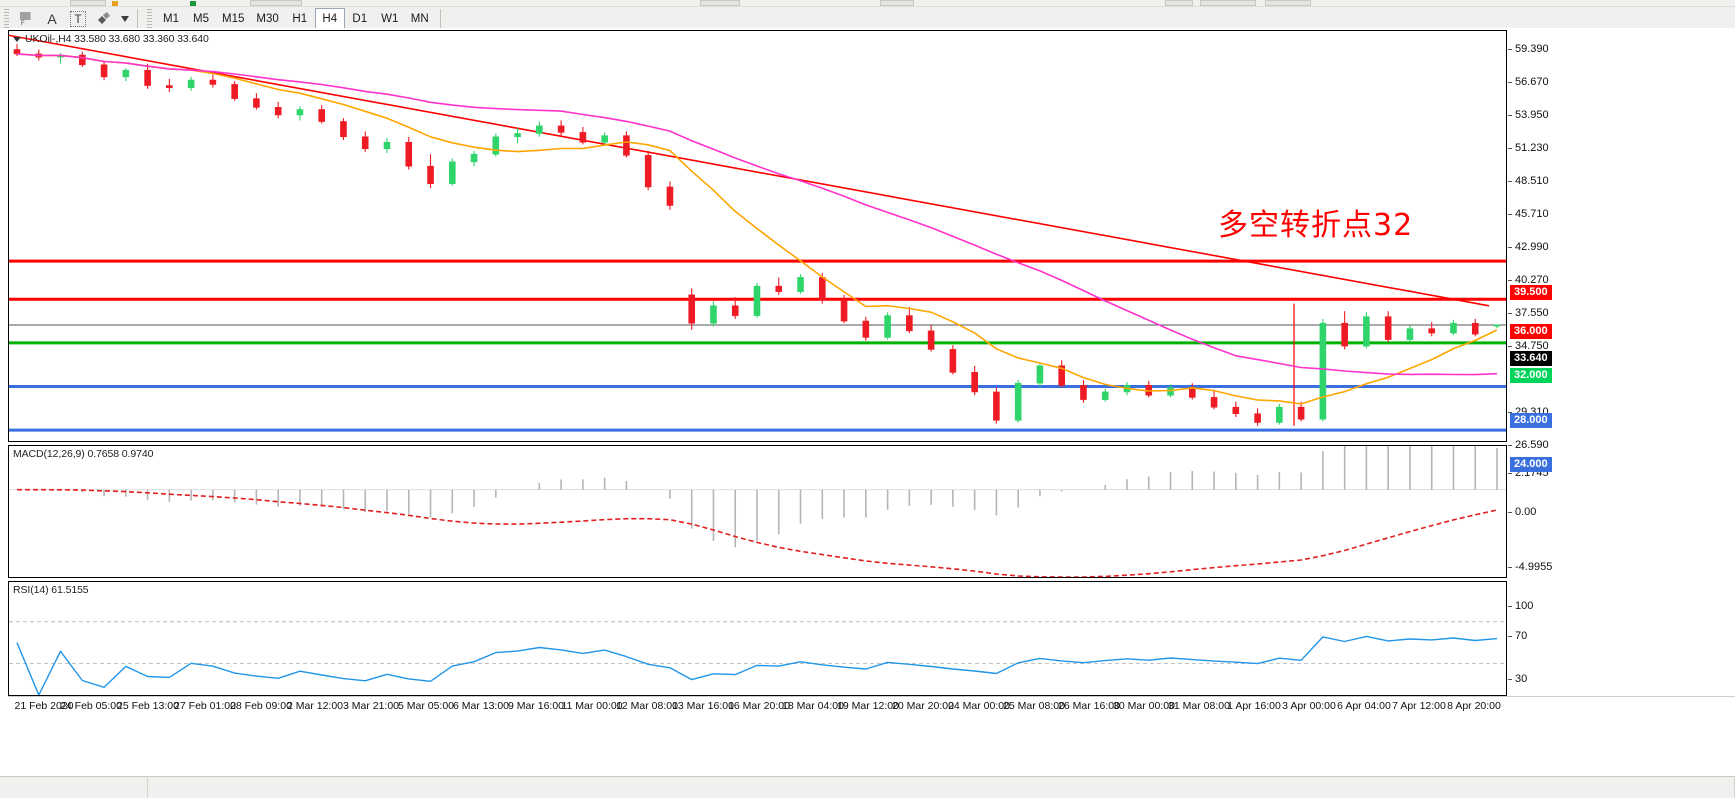 The width and height of the screenshot is (1735, 798). I want to click on tick-value: 26.590, so click(1532, 445).